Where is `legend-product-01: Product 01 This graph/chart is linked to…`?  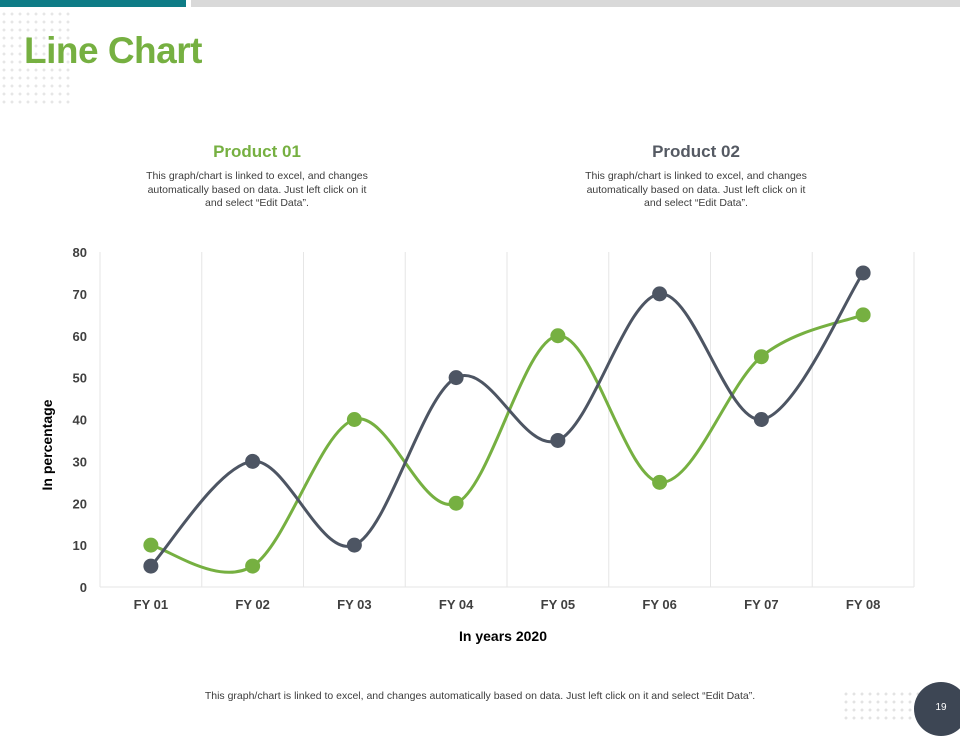 legend-product-01: Product 01 This graph/chart is linked to… is located at coordinates (257, 176).